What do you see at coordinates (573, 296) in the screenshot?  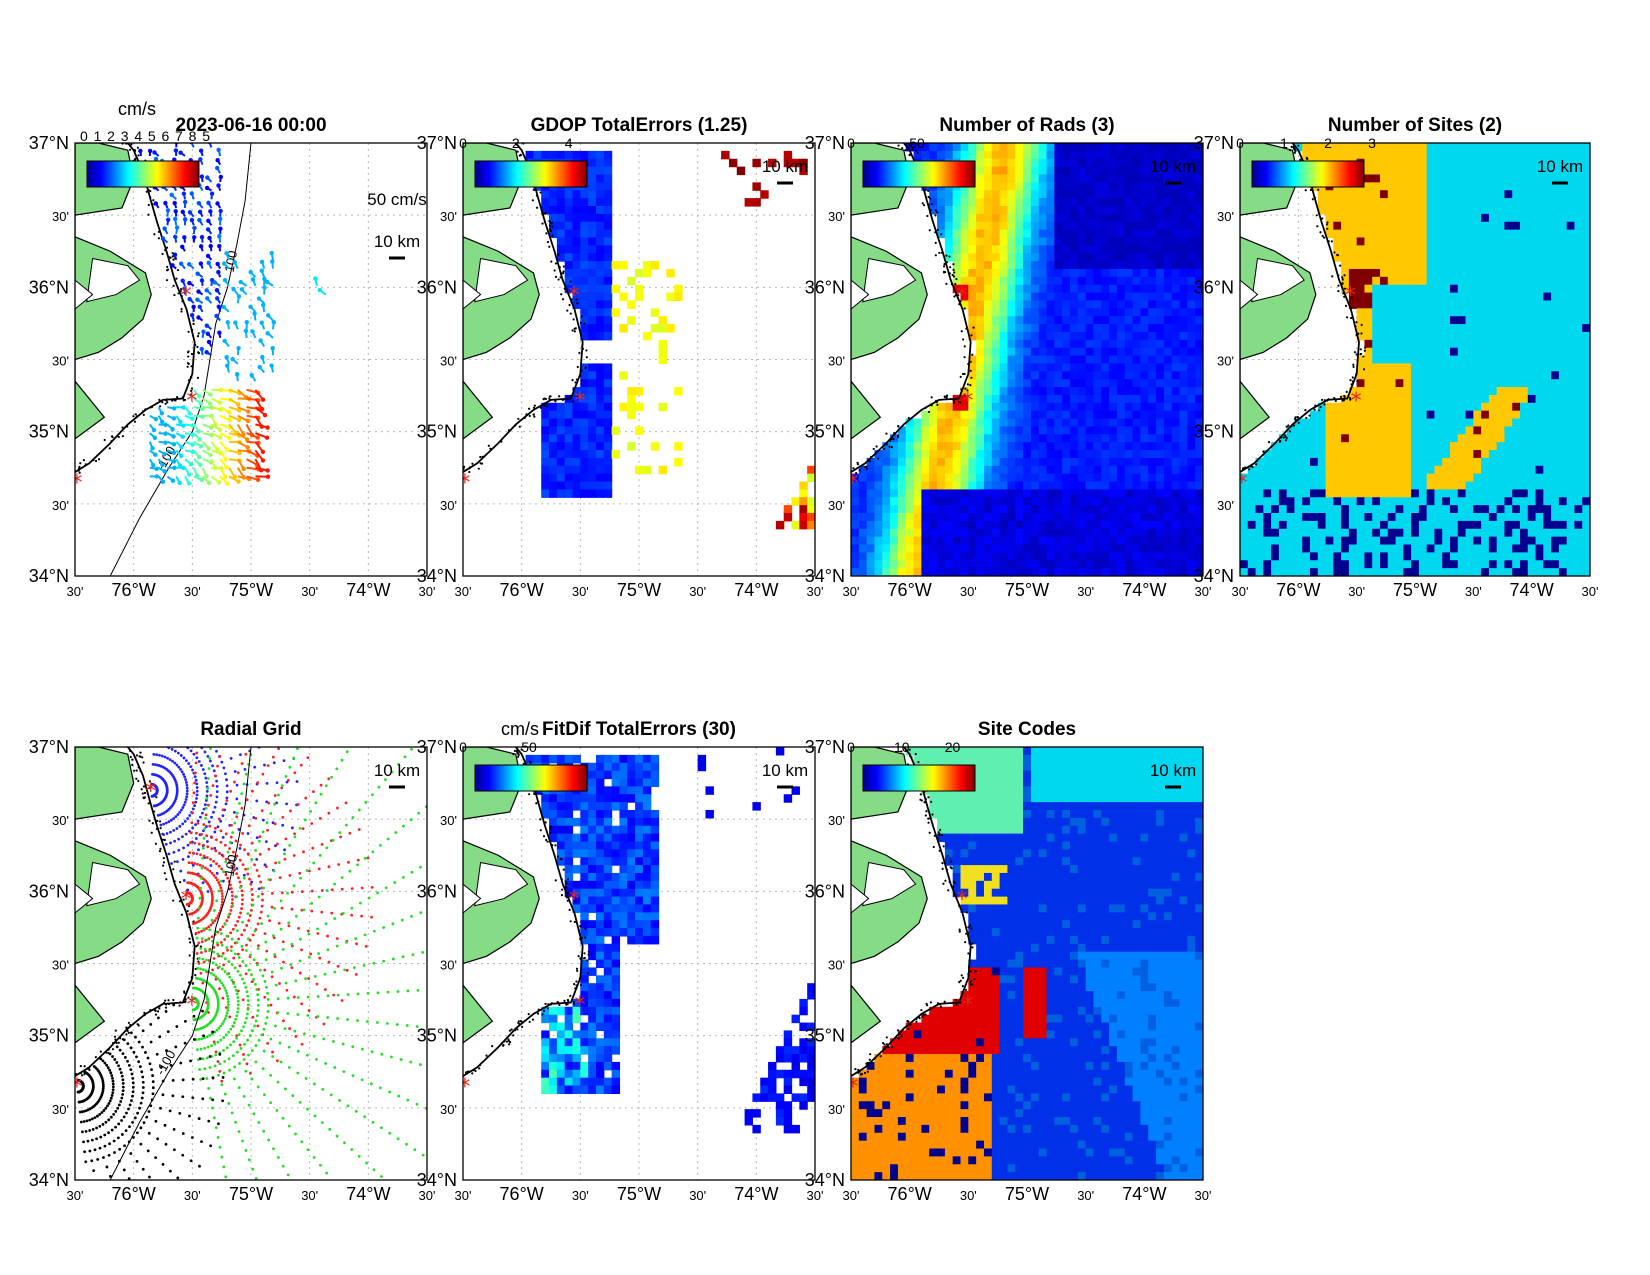 I see `hf-site-marker: *` at bounding box center [573, 296].